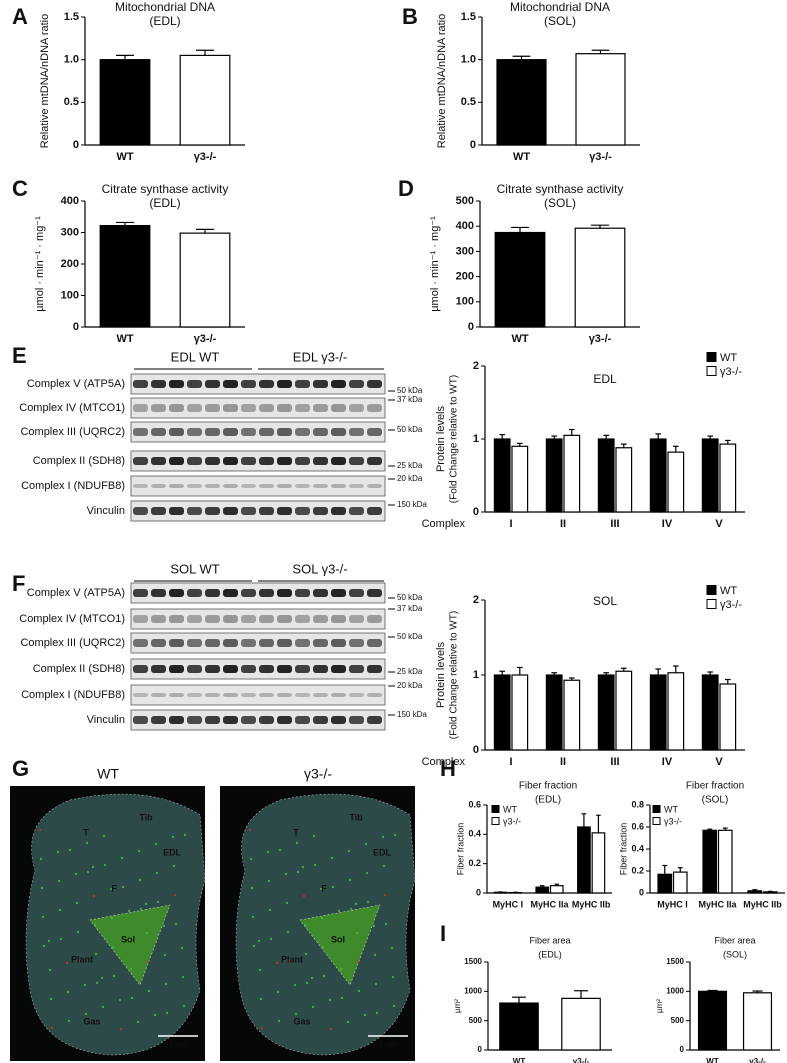 The height and width of the screenshot is (1063, 787). I want to click on y-tick-label: 0.8, so click(637, 804).